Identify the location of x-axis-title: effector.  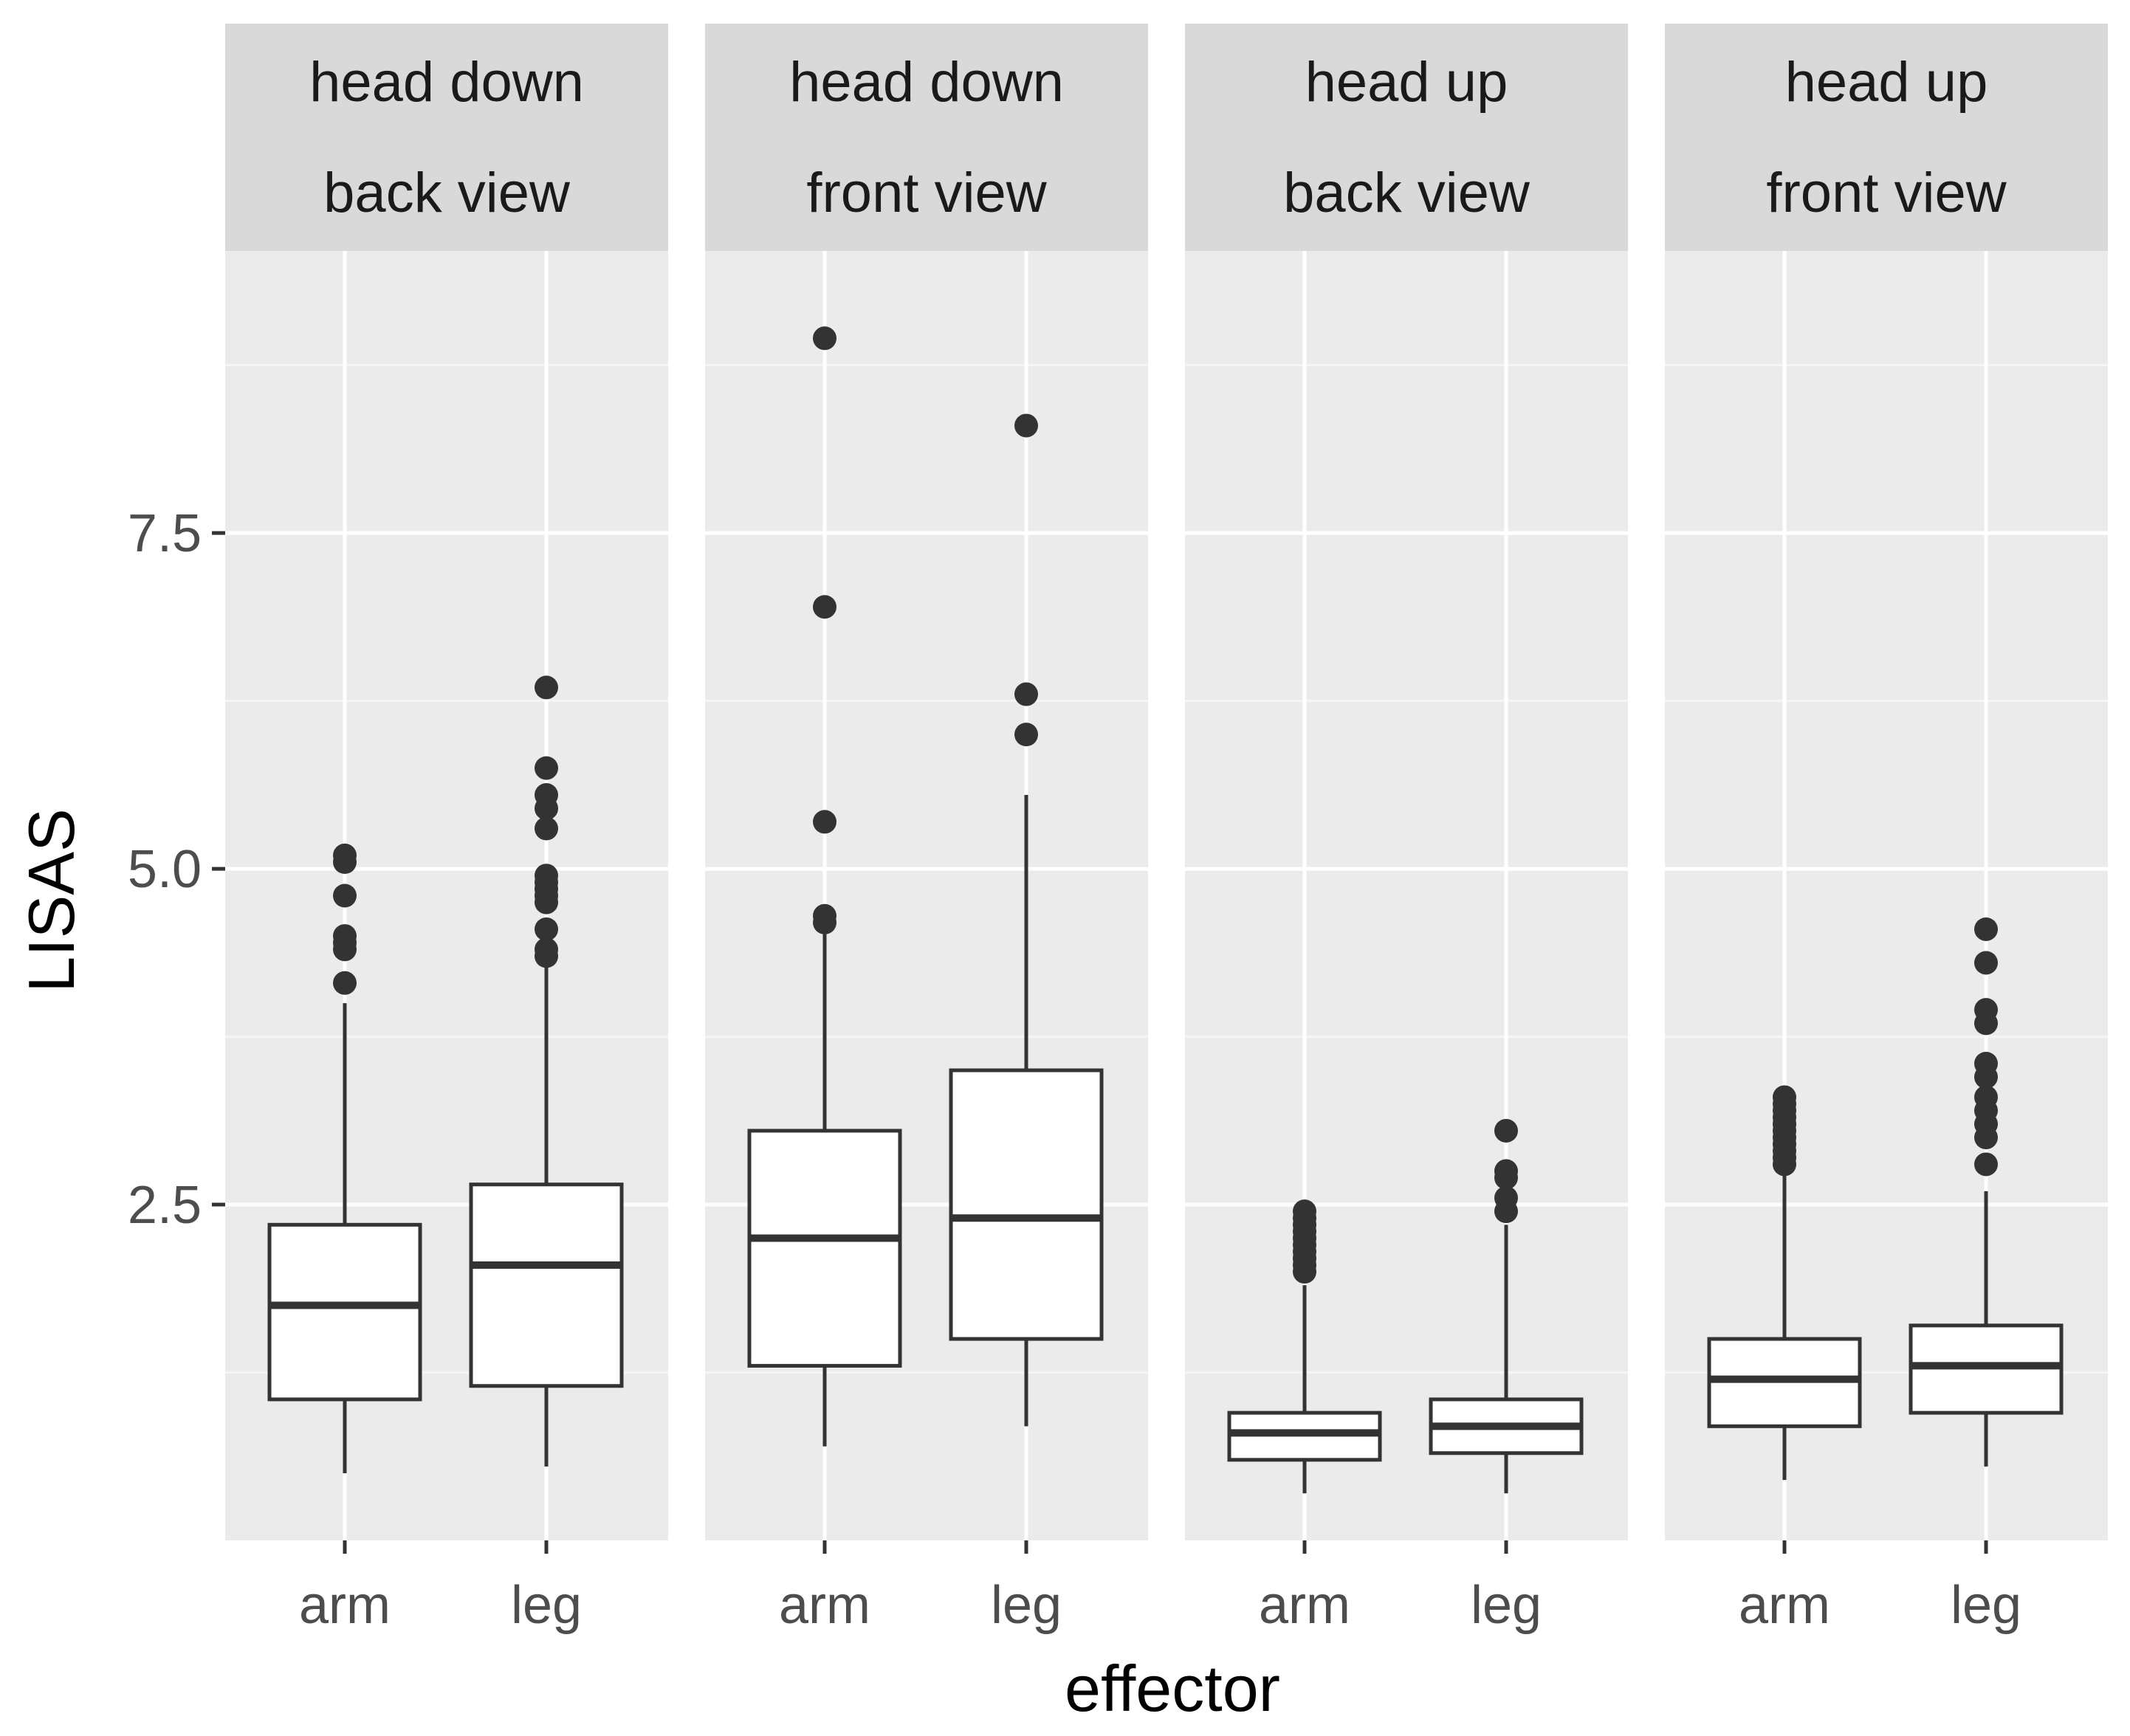
(1172, 1688).